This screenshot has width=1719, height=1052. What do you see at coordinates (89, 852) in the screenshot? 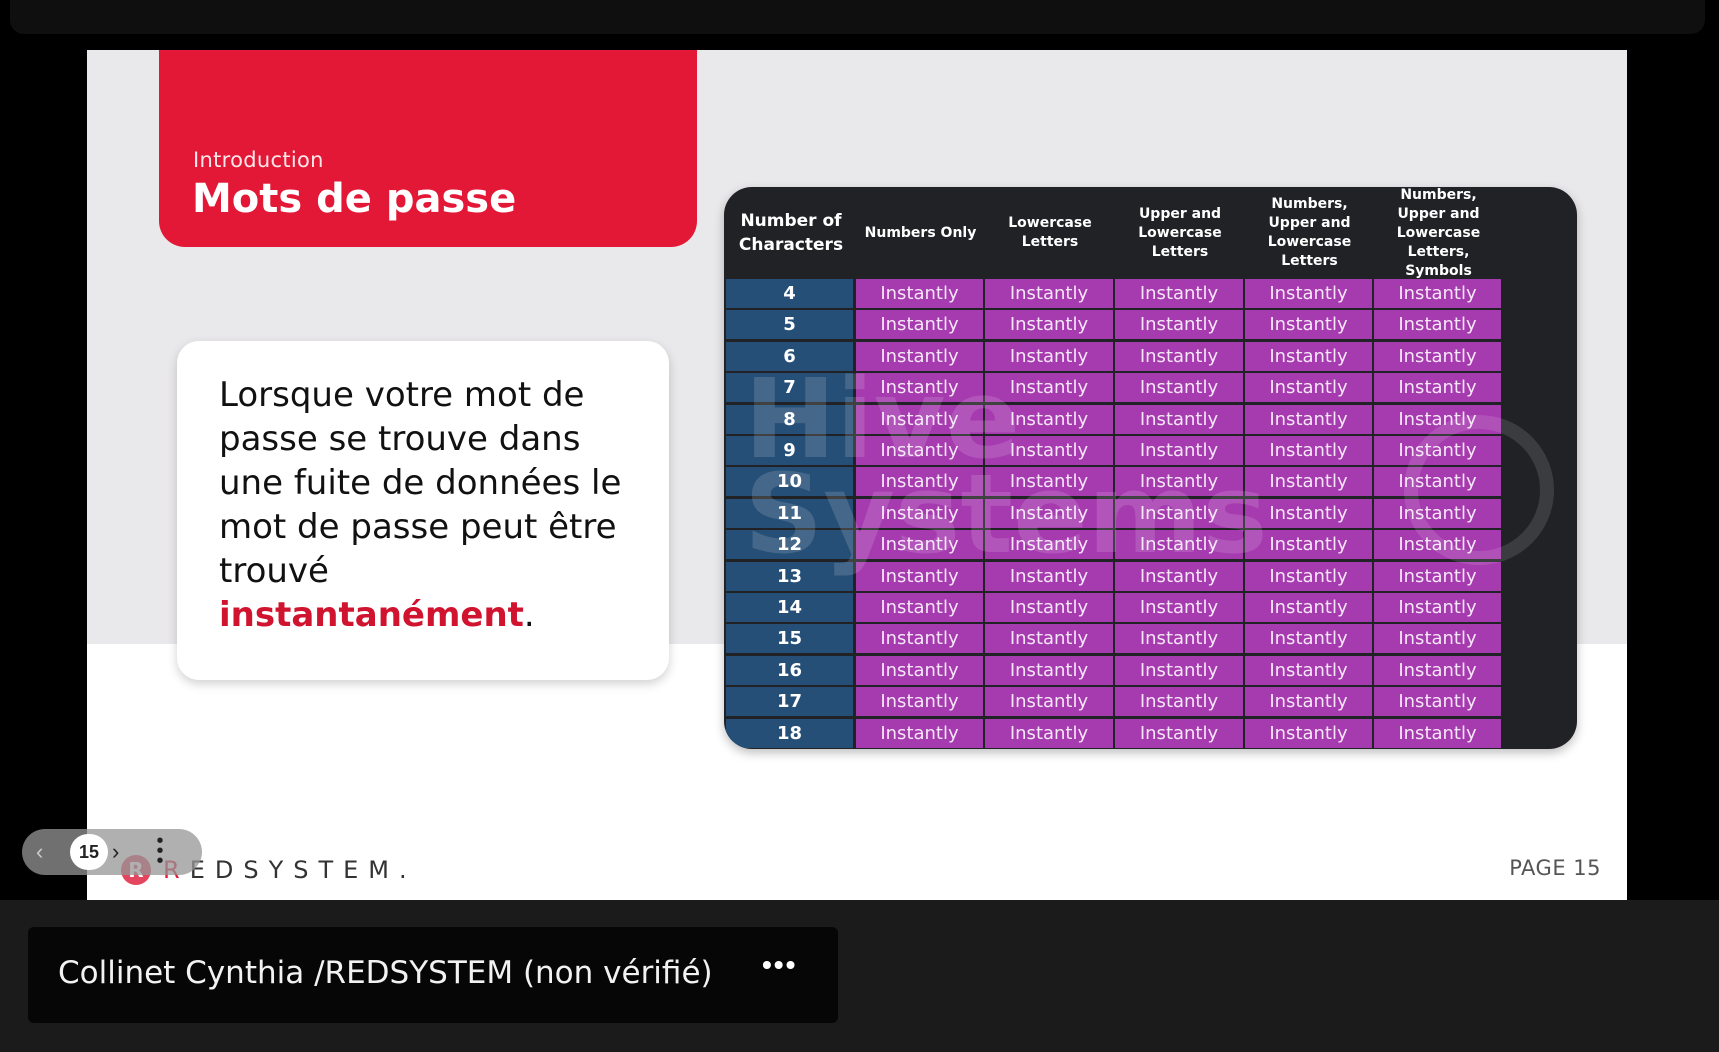
I see `current-slide-number: 15` at bounding box center [89, 852].